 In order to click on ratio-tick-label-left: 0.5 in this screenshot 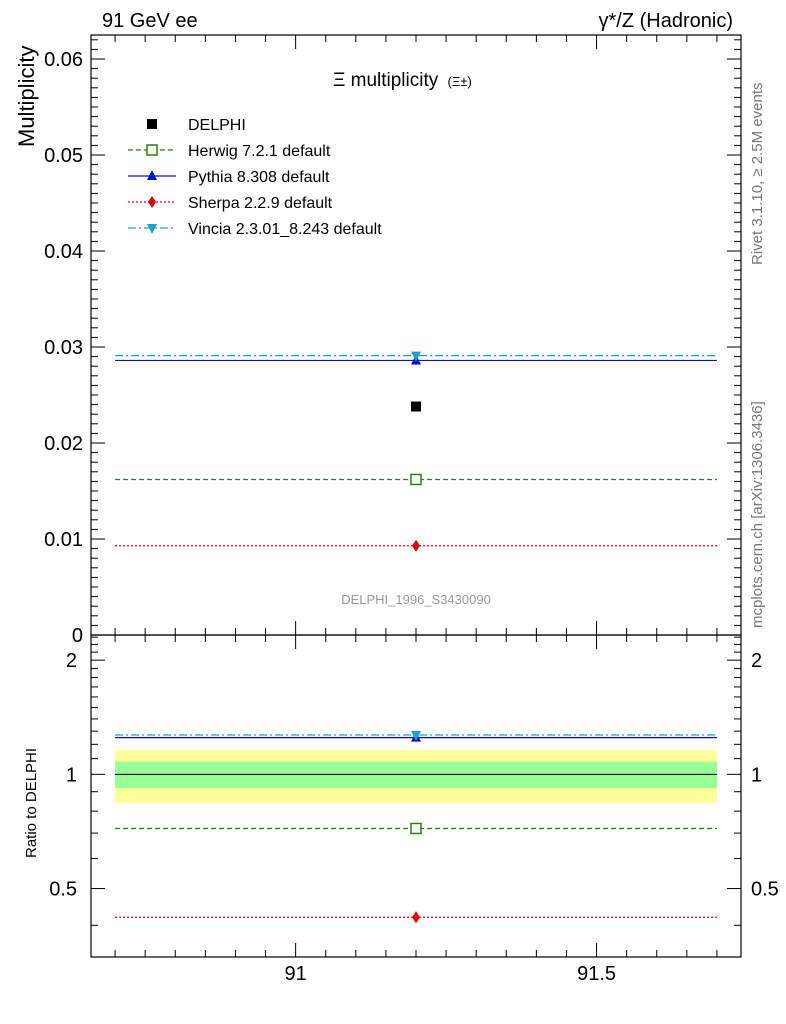, I will do `click(63, 890)`.